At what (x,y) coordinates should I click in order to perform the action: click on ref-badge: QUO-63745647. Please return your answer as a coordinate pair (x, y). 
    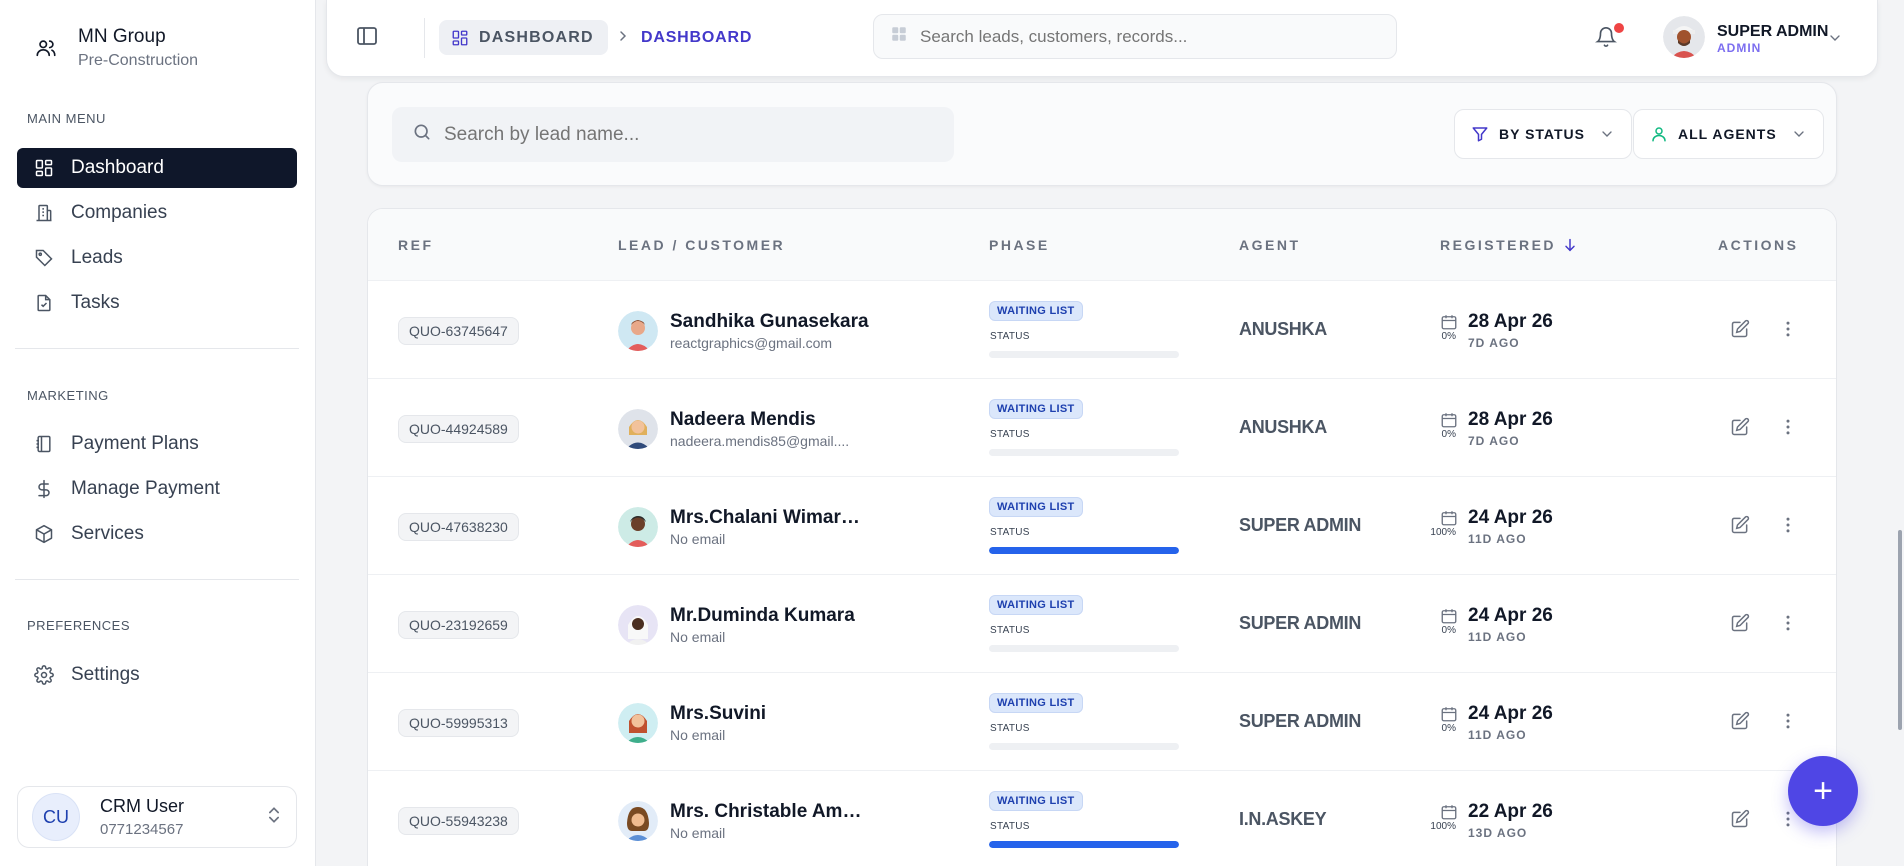
    Looking at the image, I should click on (458, 331).